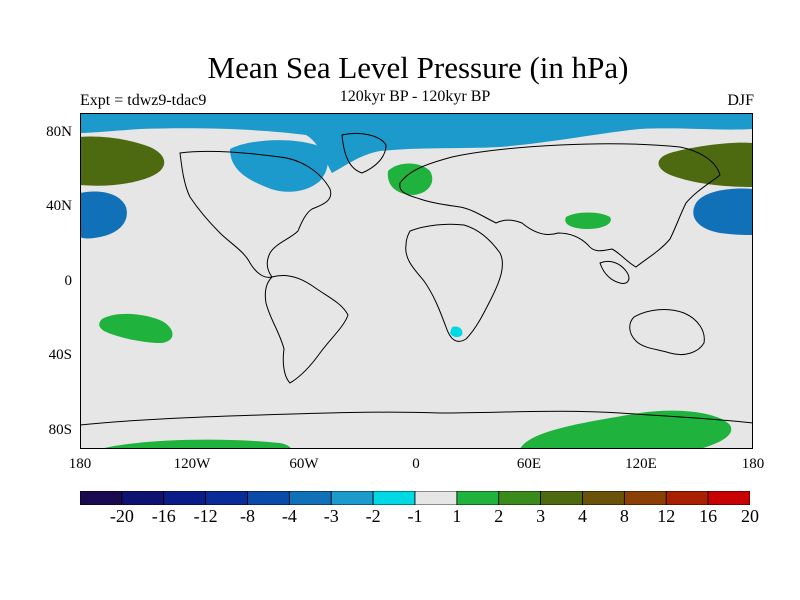 This screenshot has height=600, width=800. I want to click on experiment-label: Expt = tdwz9-tdac9, so click(143, 100).